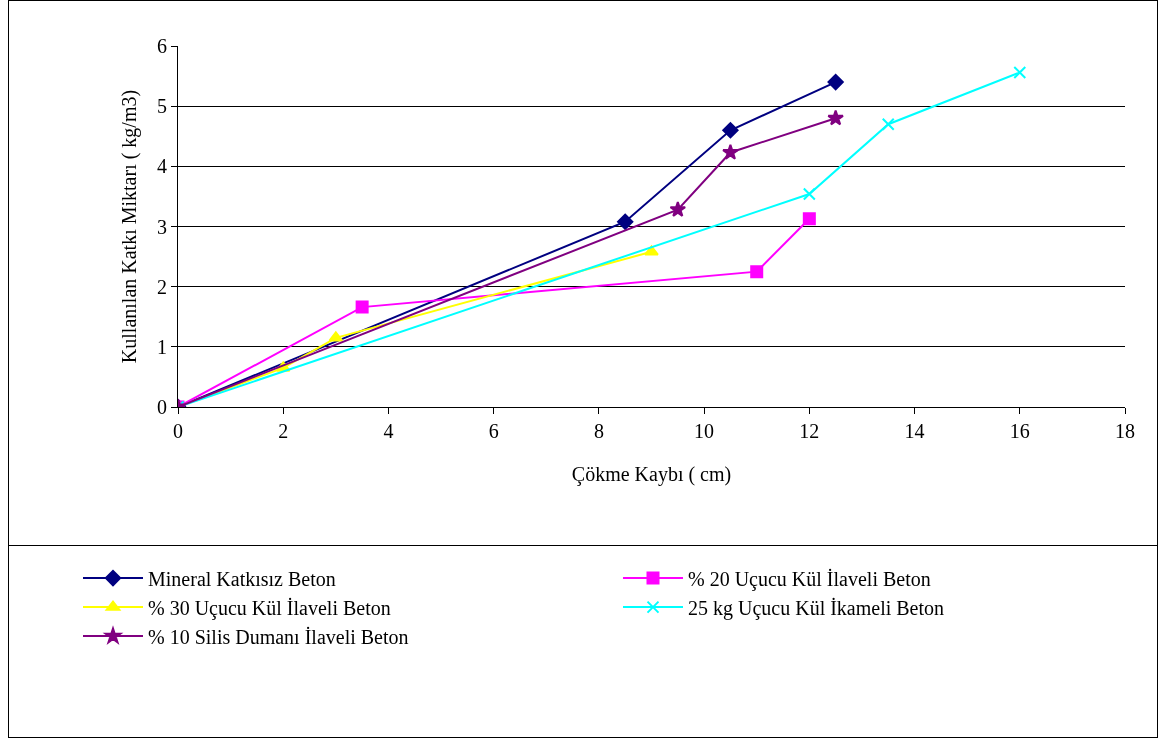 The width and height of the screenshot is (1158, 738). I want to click on legend-label: % 30 Uçucu Kül İlaveli Beton, so click(269, 608).